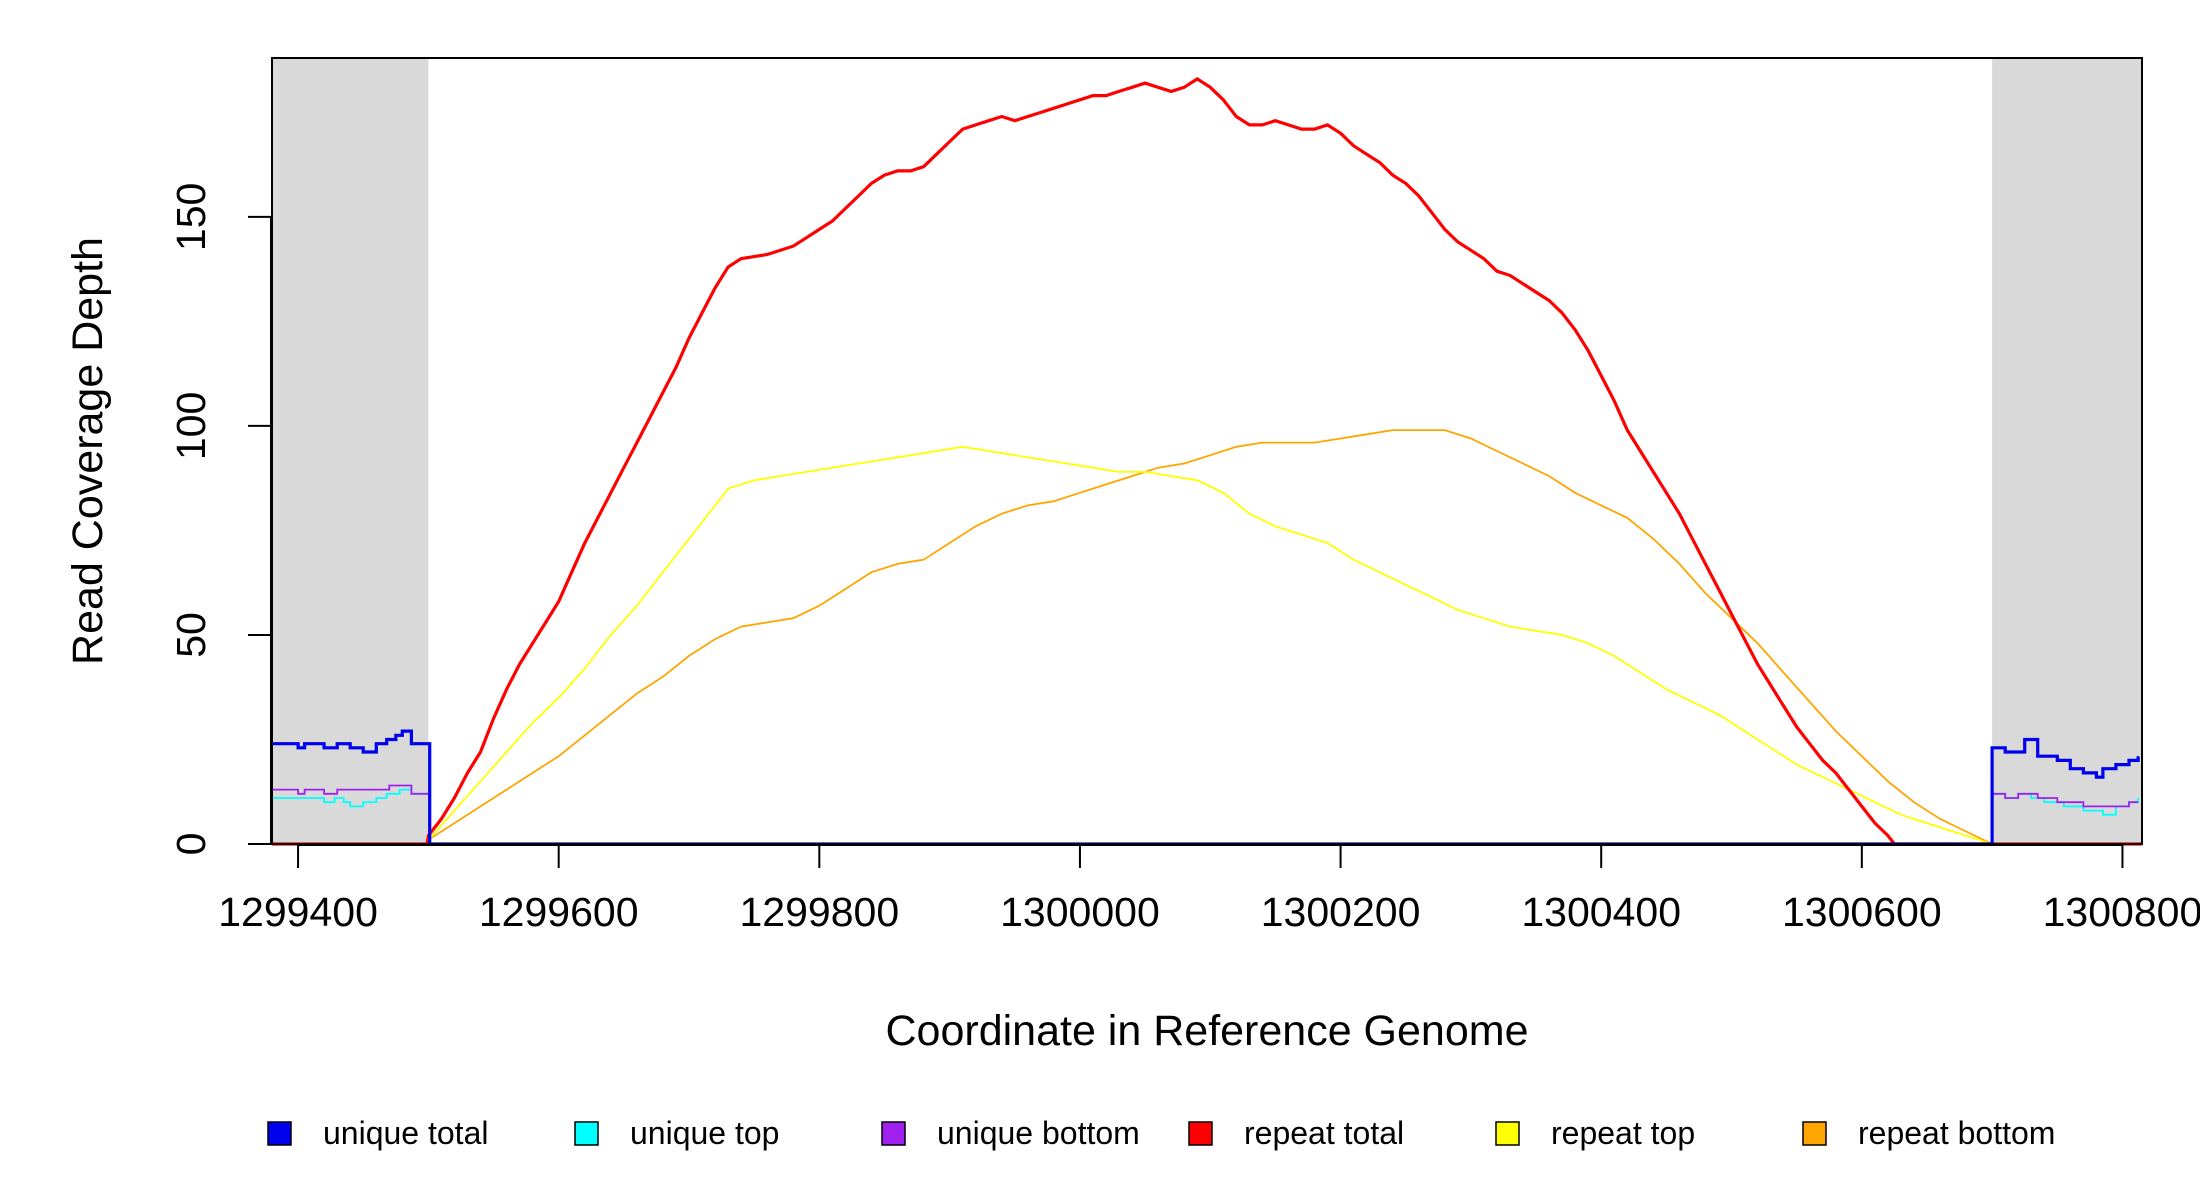  Describe the element at coordinates (1341, 912) in the screenshot. I see `x-tick-label: 1300200` at that location.